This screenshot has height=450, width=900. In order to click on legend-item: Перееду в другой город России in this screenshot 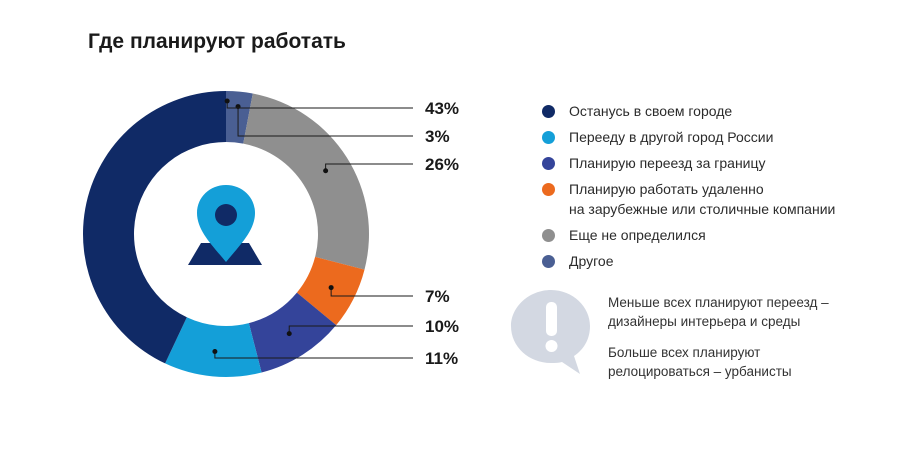, I will do `click(688, 137)`.